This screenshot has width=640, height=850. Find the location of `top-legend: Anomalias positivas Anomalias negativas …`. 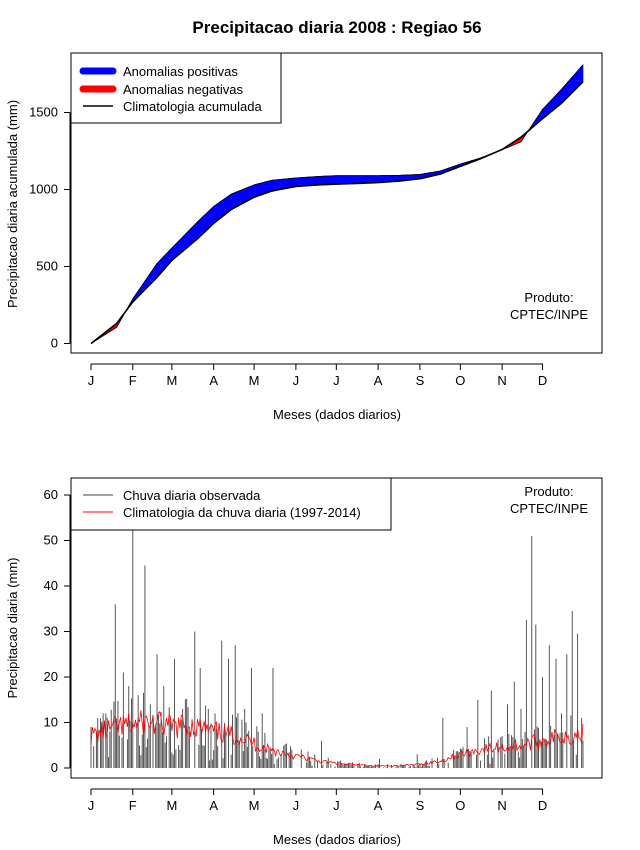

top-legend: Anomalias positivas Anomalias negativas … is located at coordinates (176, 88).